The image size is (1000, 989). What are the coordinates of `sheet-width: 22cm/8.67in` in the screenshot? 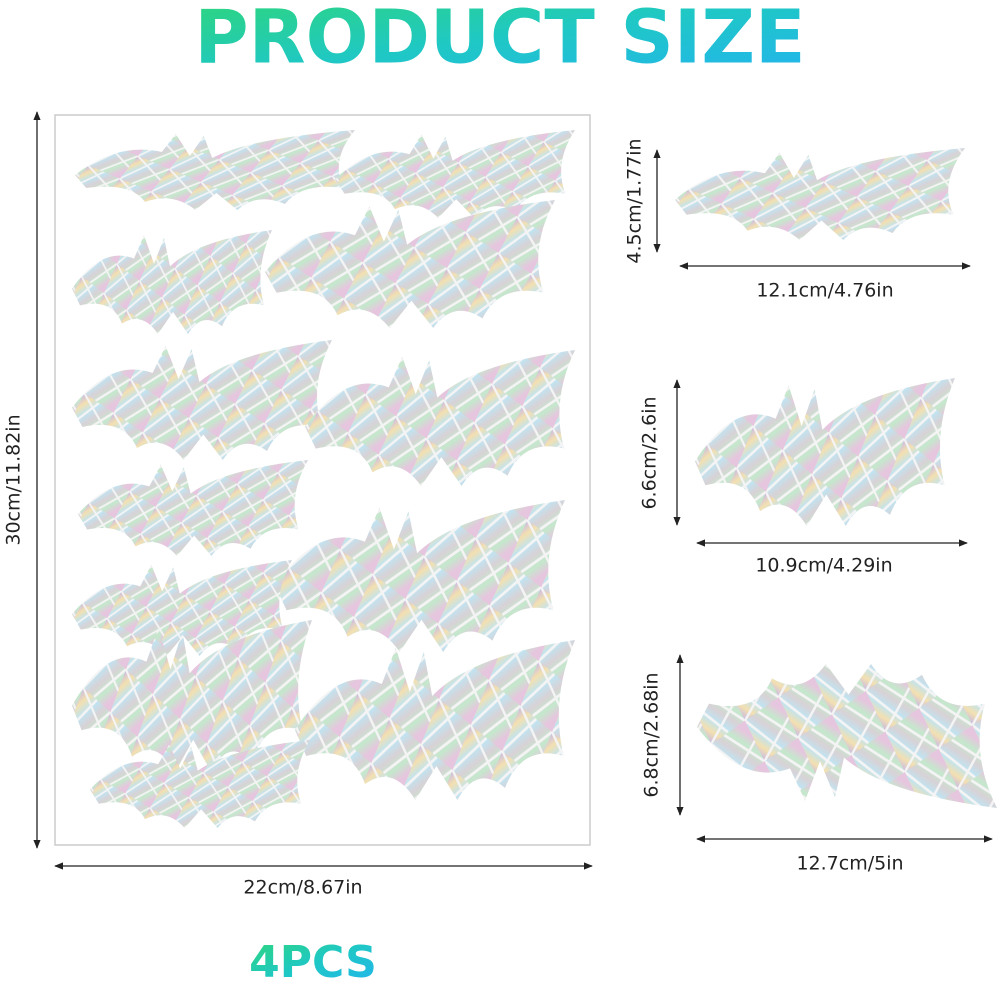 It's located at (302, 888).